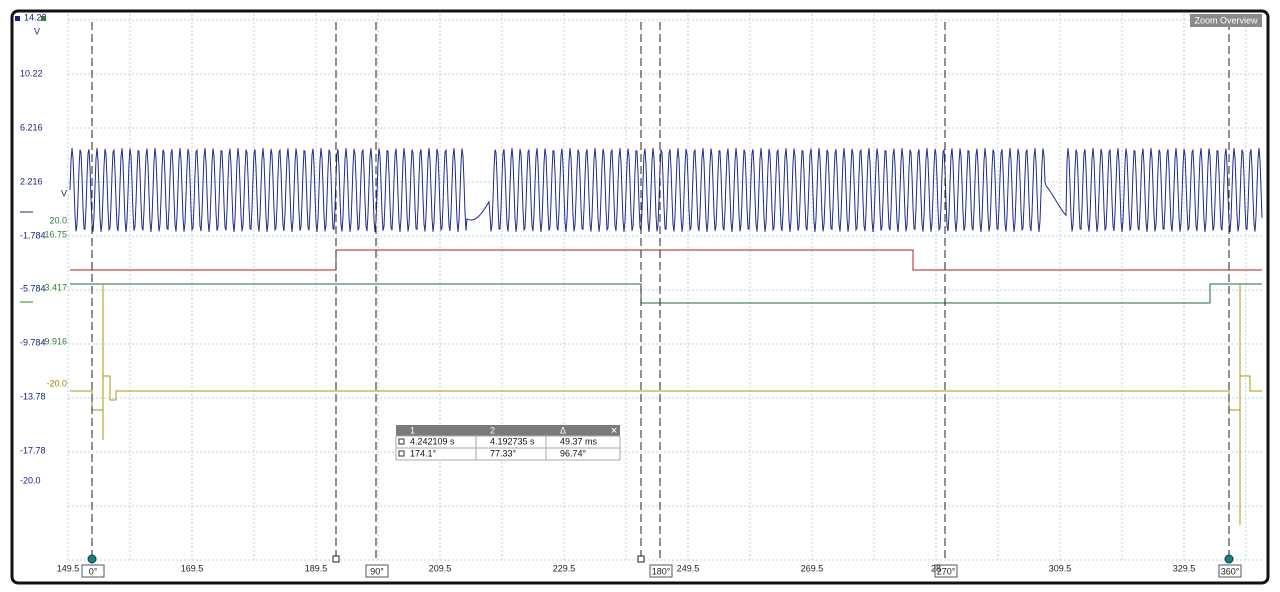 Image resolution: width=1280 pixels, height=592 pixels. Describe the element at coordinates (503, 453) in the screenshot. I see `table-cell-text: 77.33°` at that location.